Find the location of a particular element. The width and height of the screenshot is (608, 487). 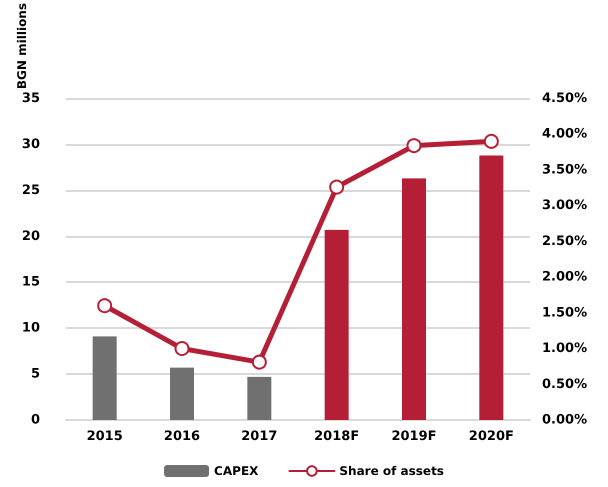

y-tick-label: 35 is located at coordinates (31, 98).